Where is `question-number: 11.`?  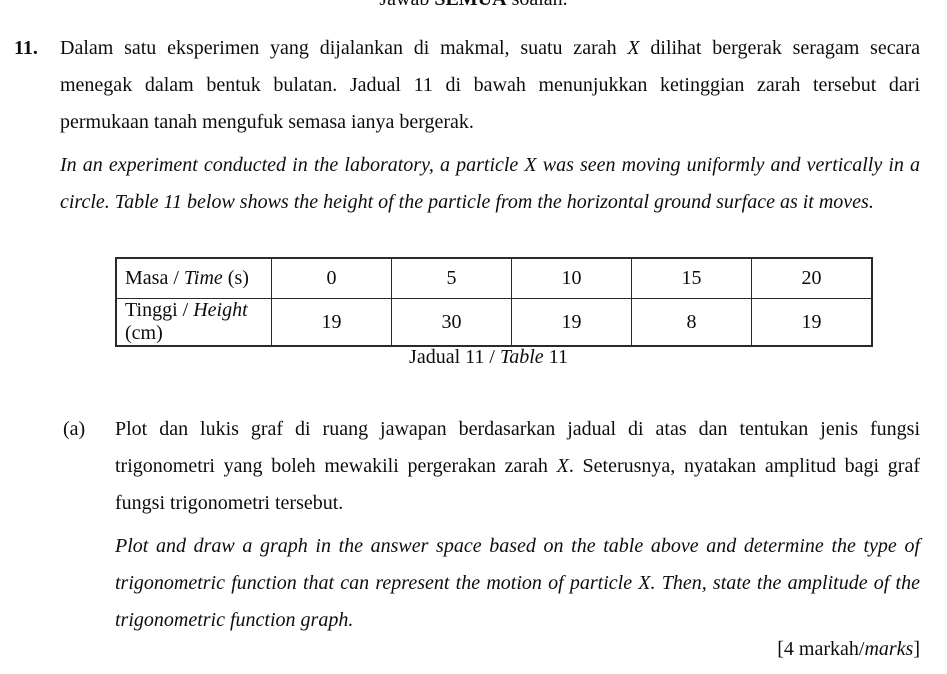
question-number: 11. is located at coordinates (26, 48).